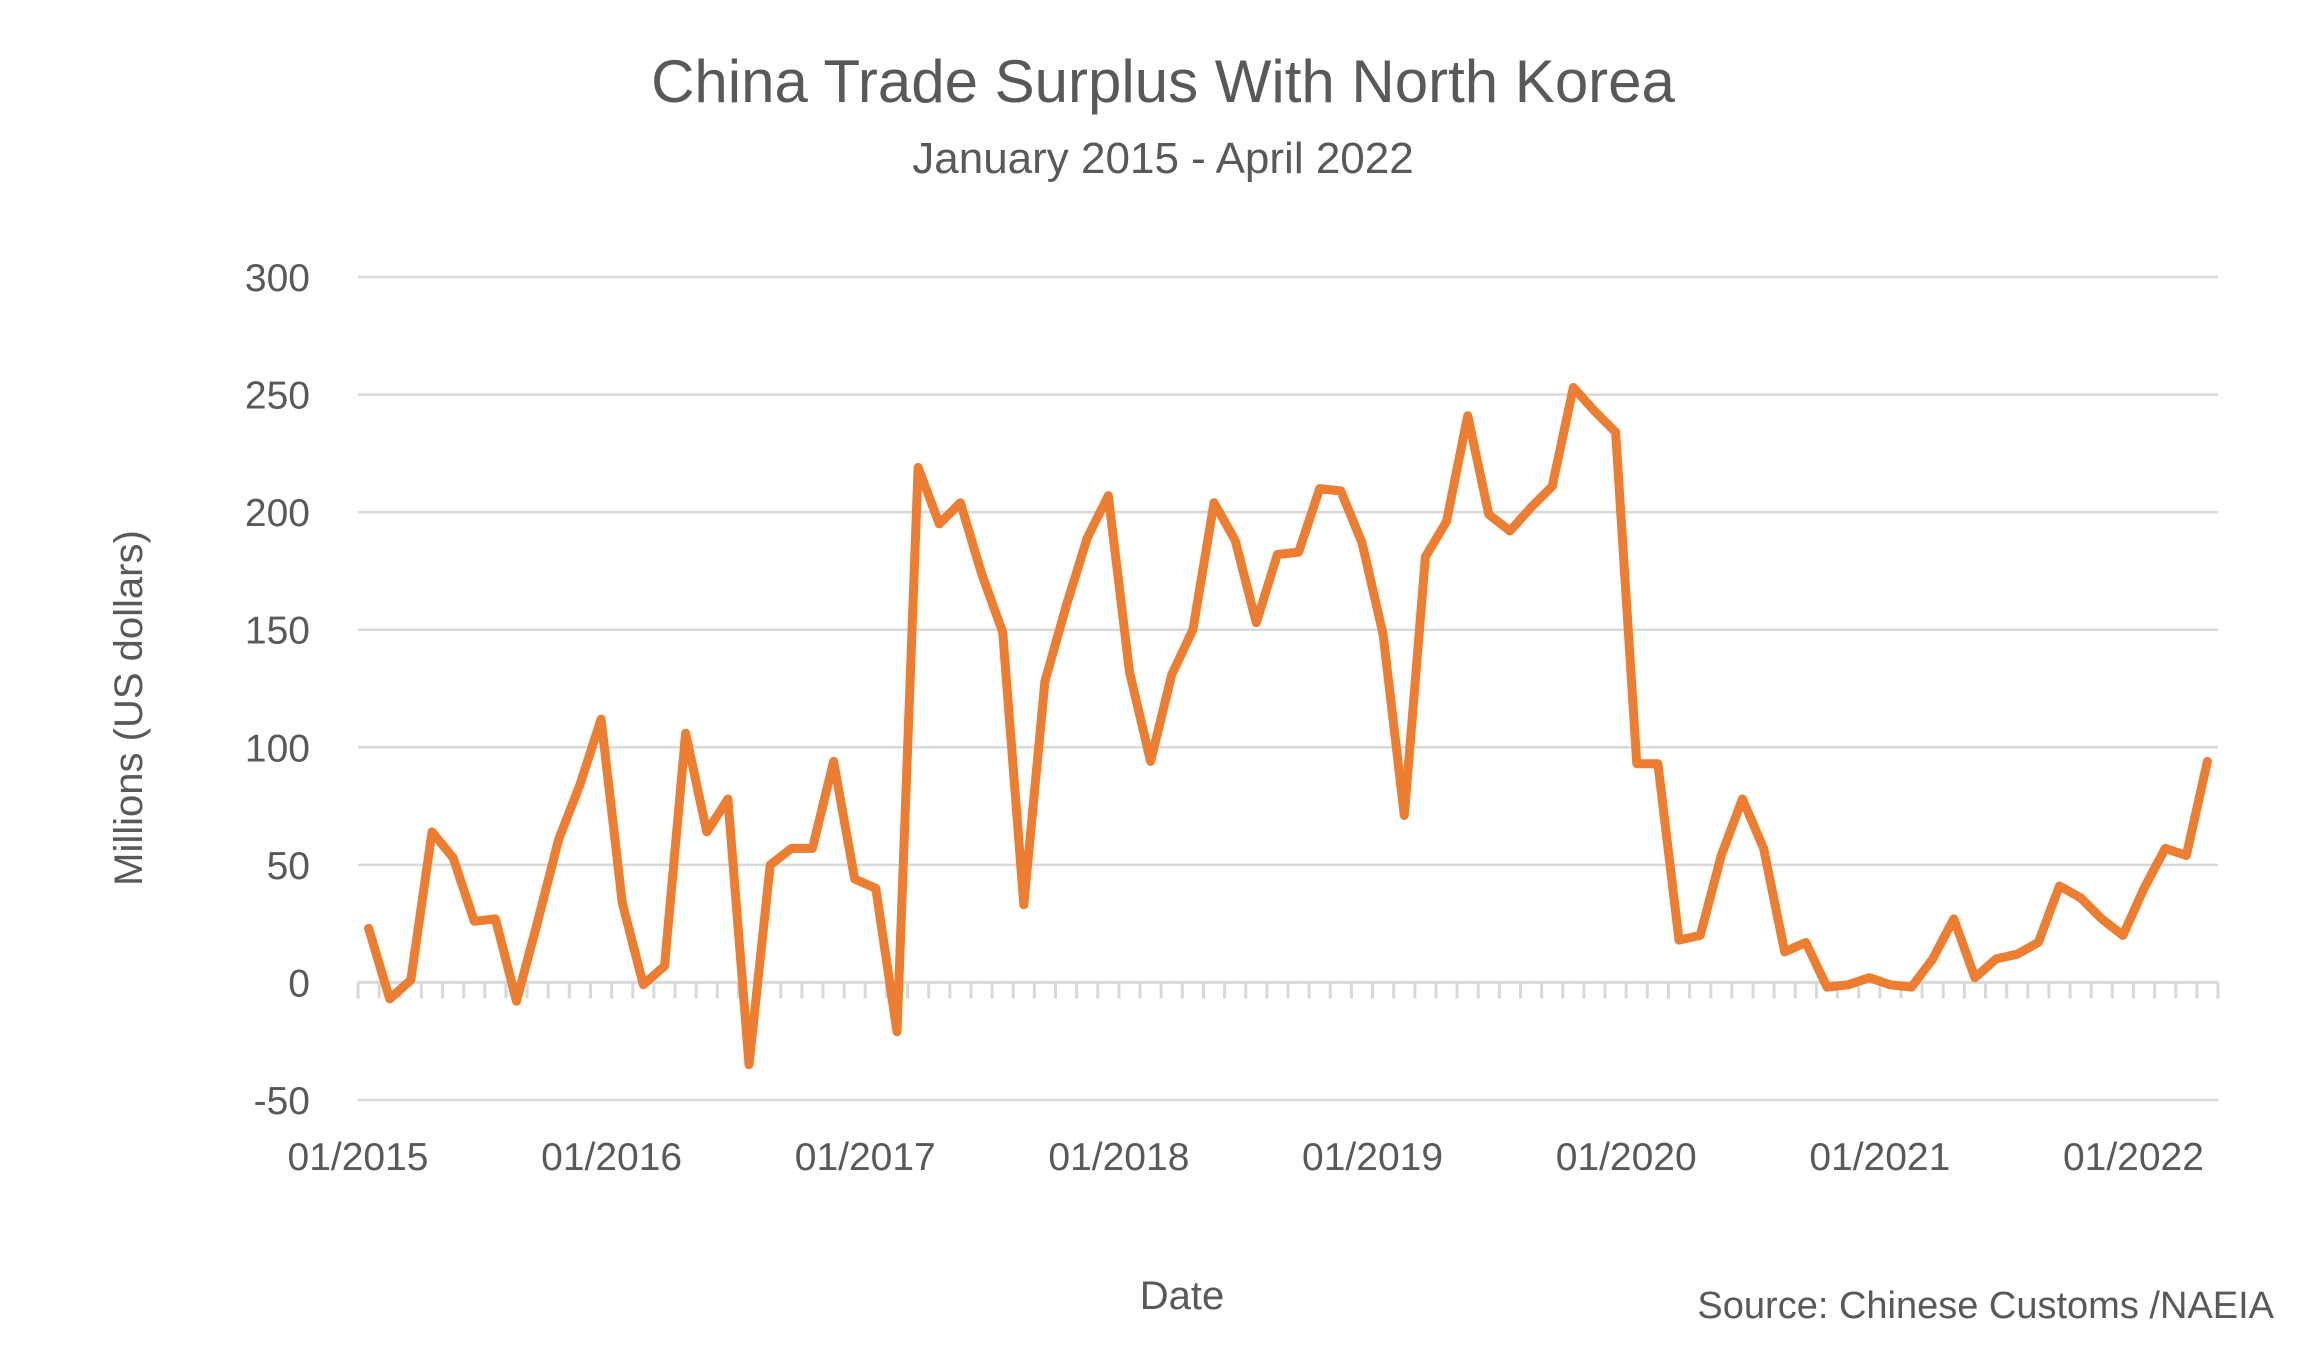  Describe the element at coordinates (299, 983) in the screenshot. I see `y-tick-label: 0` at that location.